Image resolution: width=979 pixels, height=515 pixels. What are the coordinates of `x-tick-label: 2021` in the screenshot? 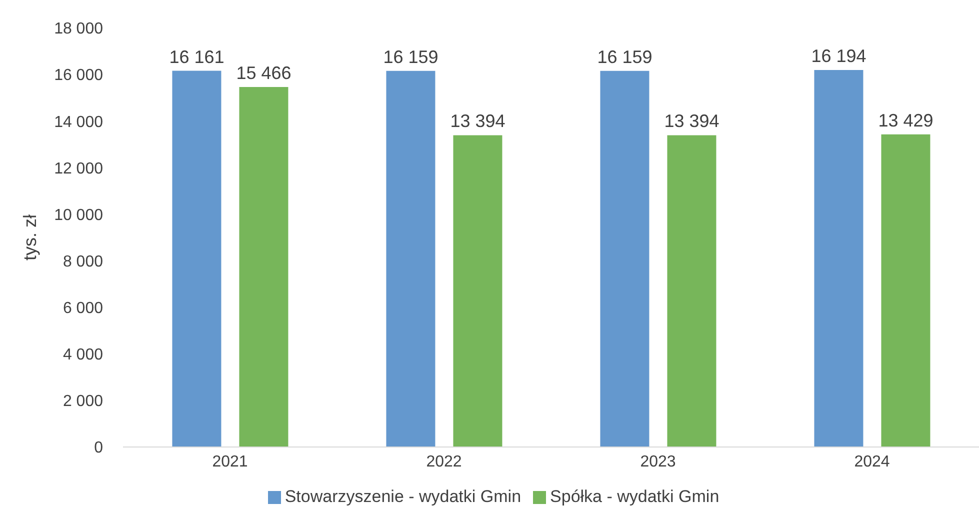 It's located at (230, 461).